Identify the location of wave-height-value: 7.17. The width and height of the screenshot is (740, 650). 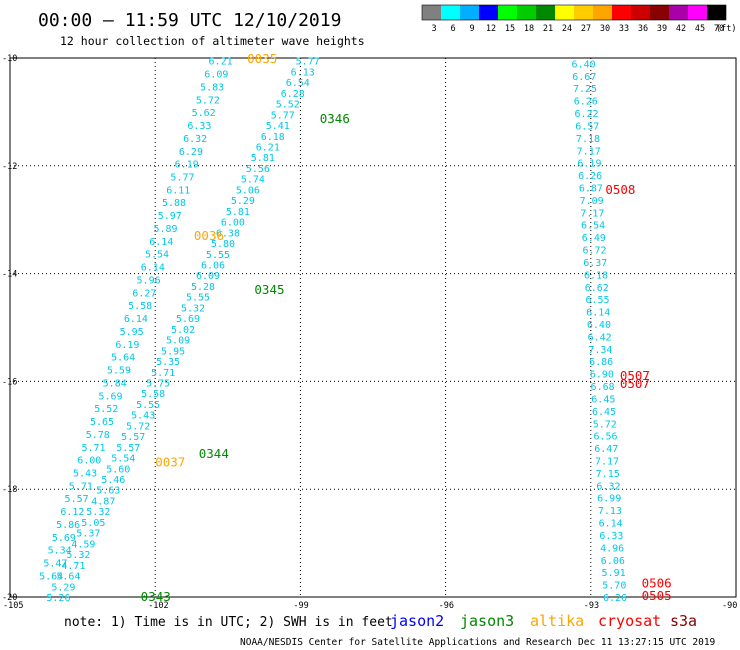
(607, 461).